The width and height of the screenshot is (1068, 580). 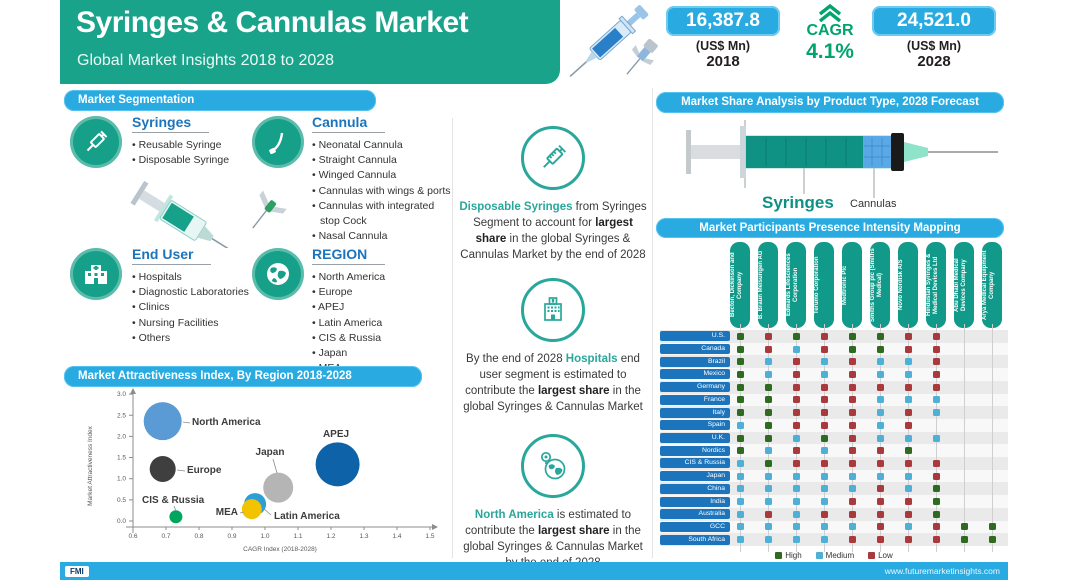 What do you see at coordinates (226, 422) in the screenshot?
I see `bubble-label: North America` at bounding box center [226, 422].